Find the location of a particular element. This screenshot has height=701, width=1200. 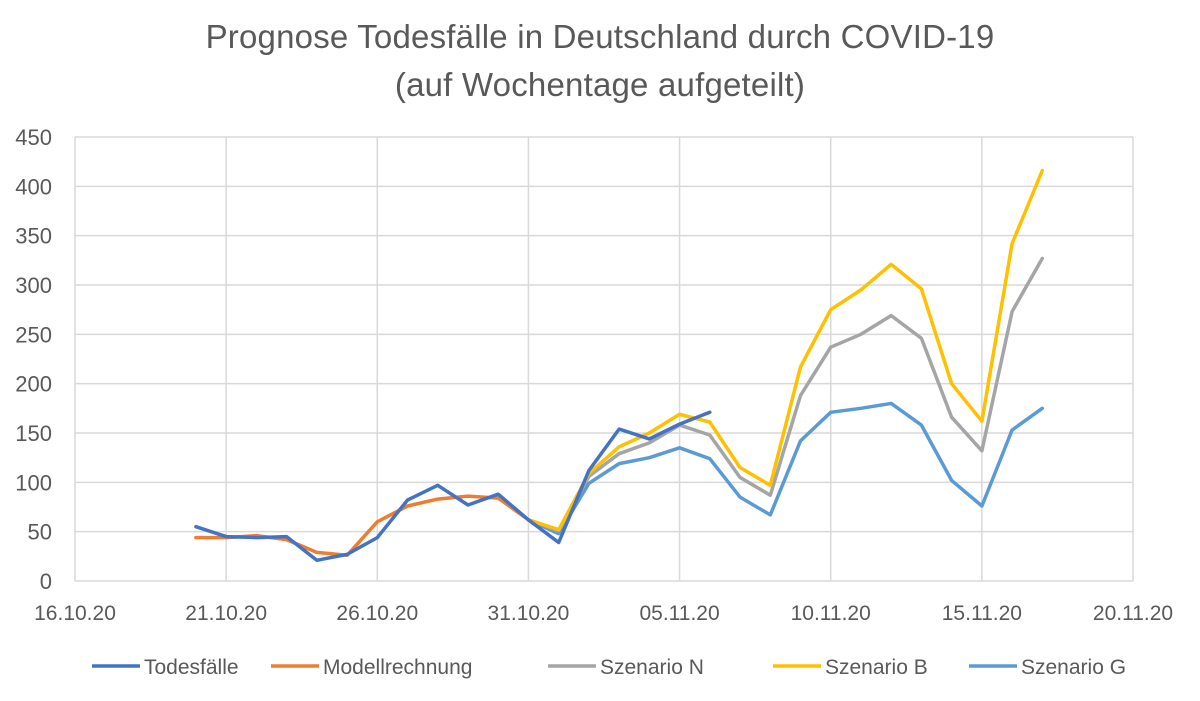

x-tick-label: 31.10.20 is located at coordinates (529, 613).